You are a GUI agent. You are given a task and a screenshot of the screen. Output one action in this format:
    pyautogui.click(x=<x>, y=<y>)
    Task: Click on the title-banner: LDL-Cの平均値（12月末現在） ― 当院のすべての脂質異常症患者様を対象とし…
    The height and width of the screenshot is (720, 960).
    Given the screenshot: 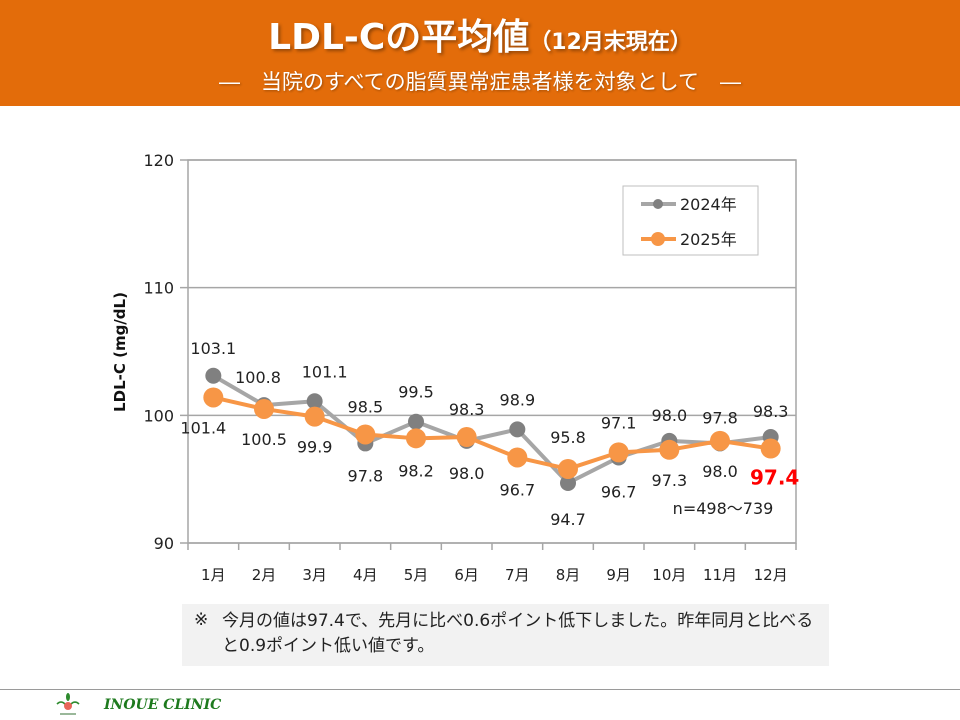 What is the action you would take?
    pyautogui.click(x=480, y=53)
    